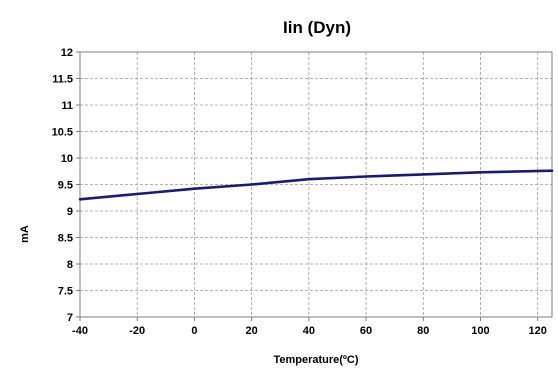 This screenshot has width=558, height=371. Describe the element at coordinates (315, 360) in the screenshot. I see `x-axis-label: Temperature(ºC)` at that location.